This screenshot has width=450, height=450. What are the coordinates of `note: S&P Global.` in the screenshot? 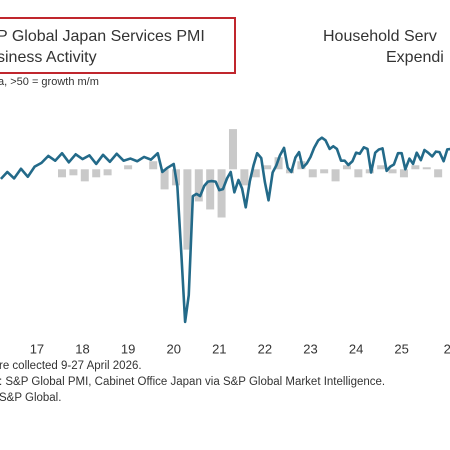 It's located at (30, 398).